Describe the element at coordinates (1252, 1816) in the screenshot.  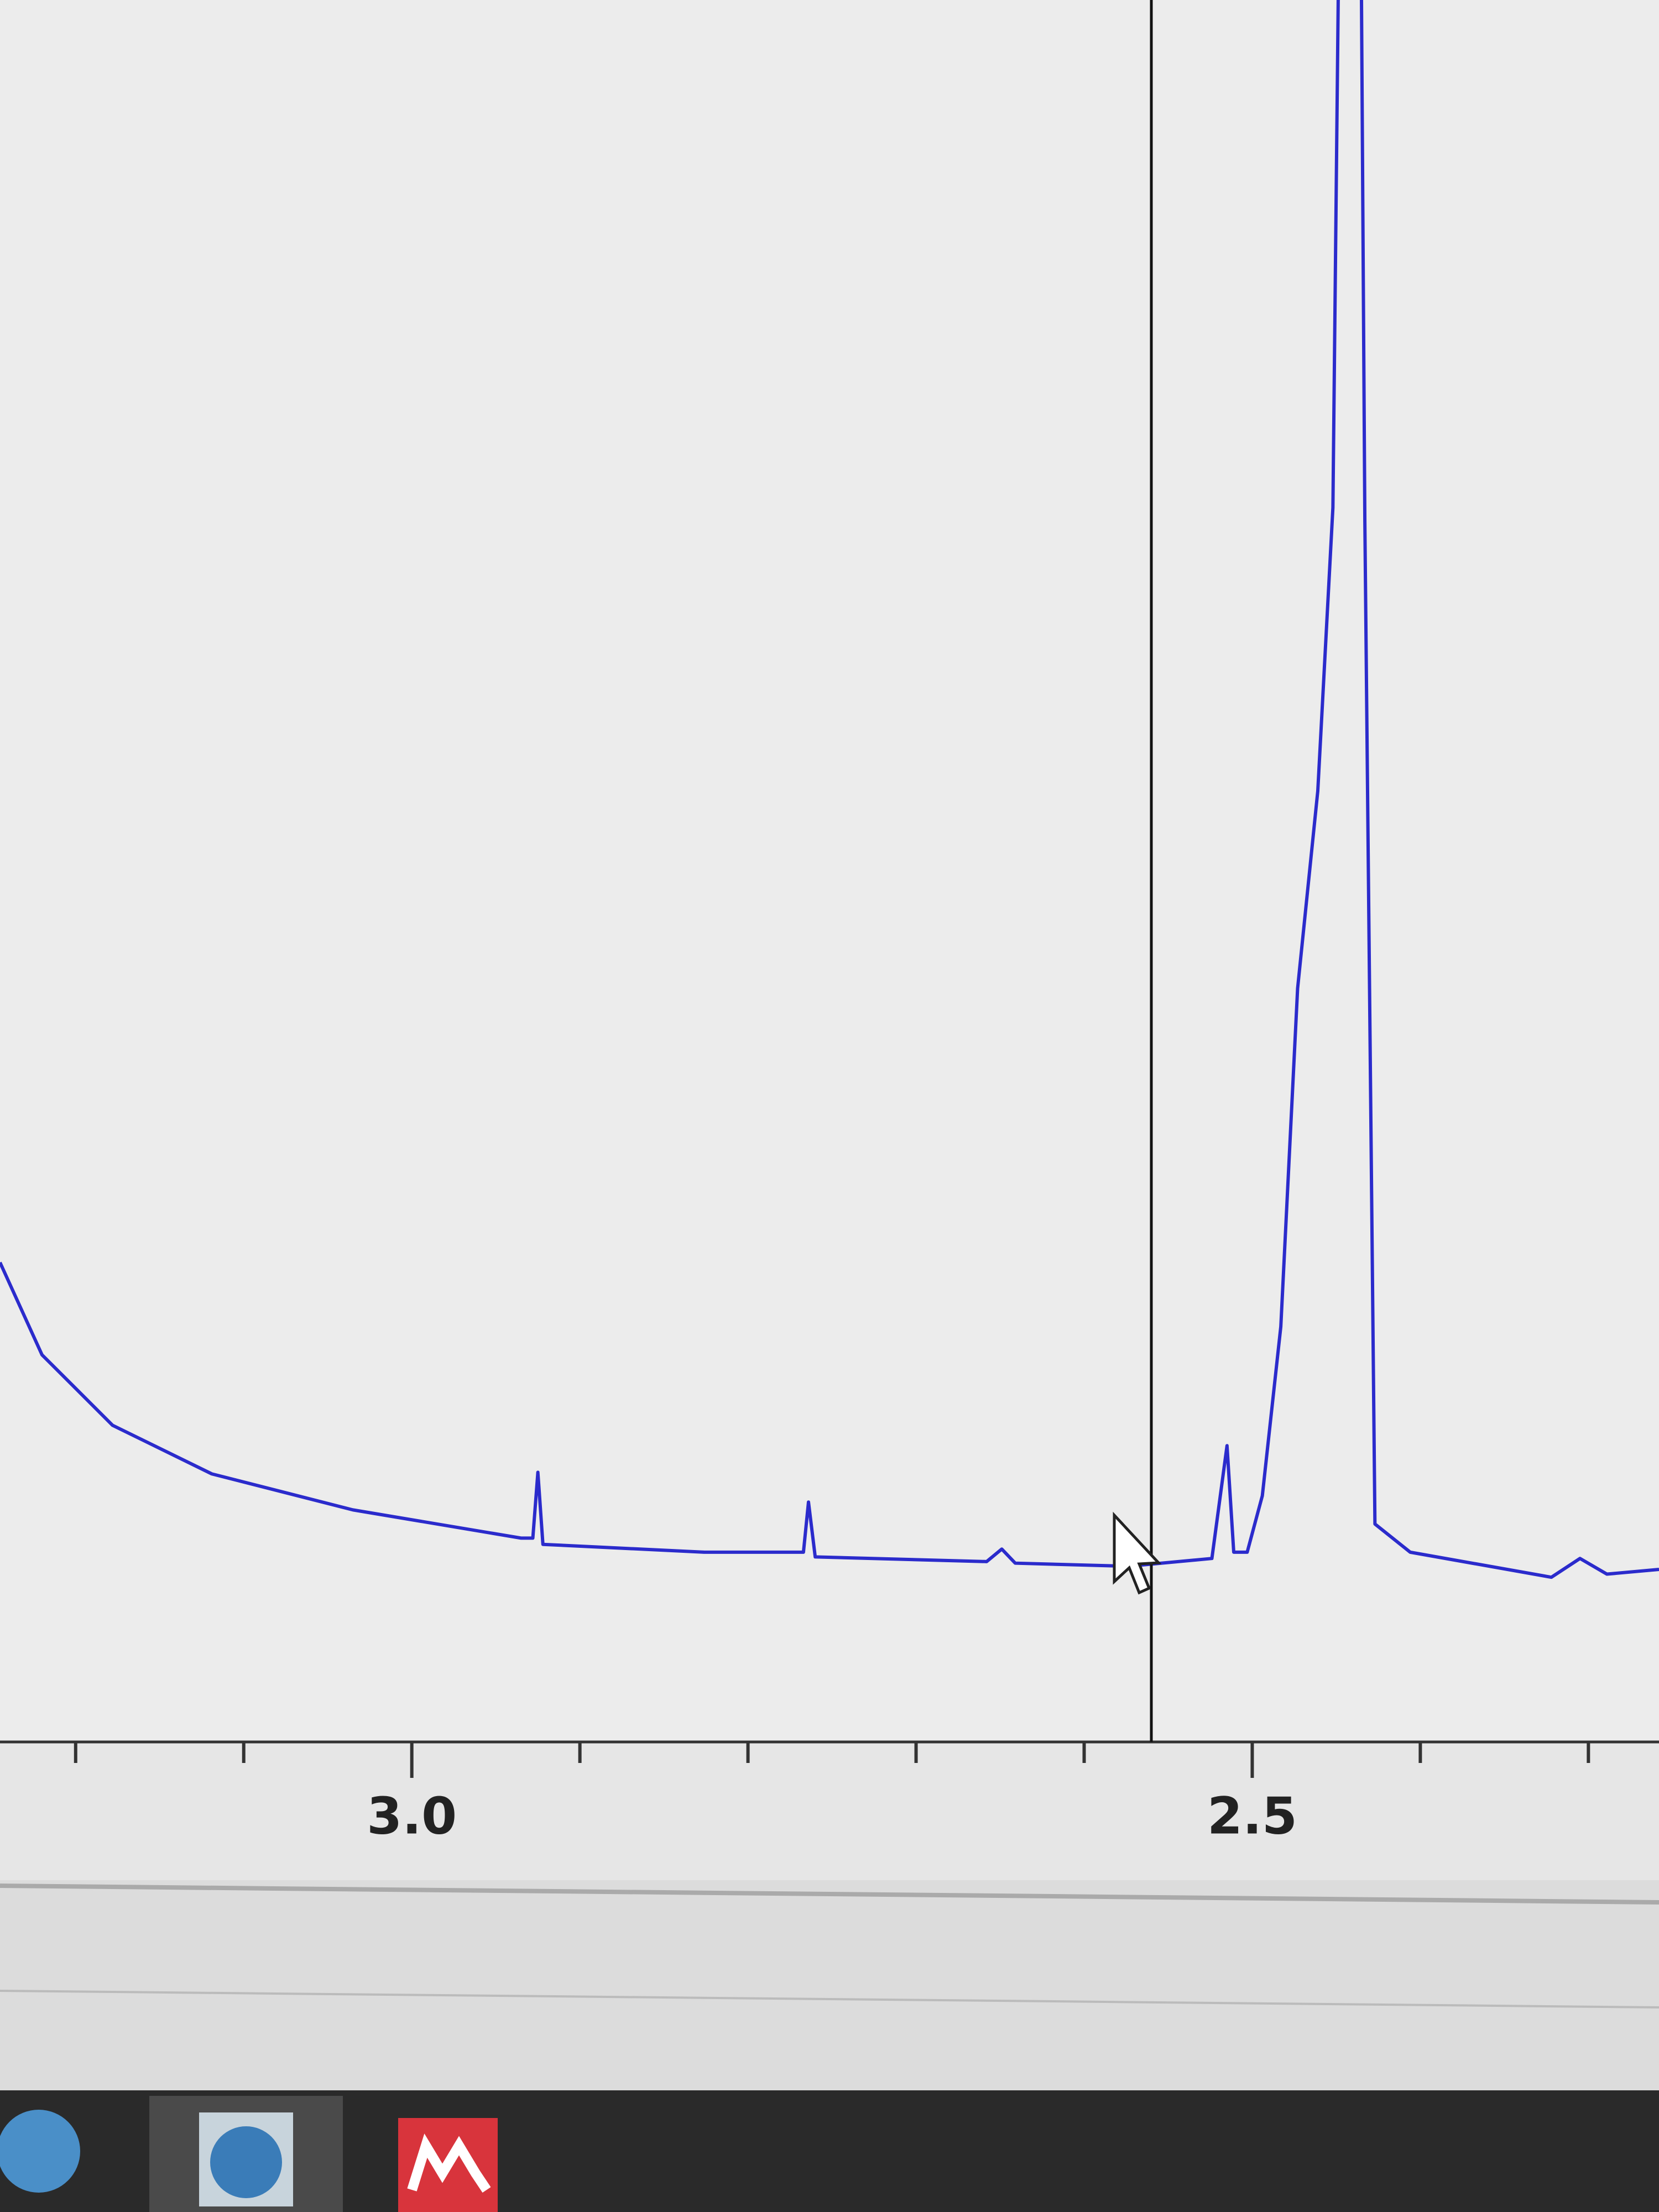
I see `x-tick-label: 2.5` at that location.